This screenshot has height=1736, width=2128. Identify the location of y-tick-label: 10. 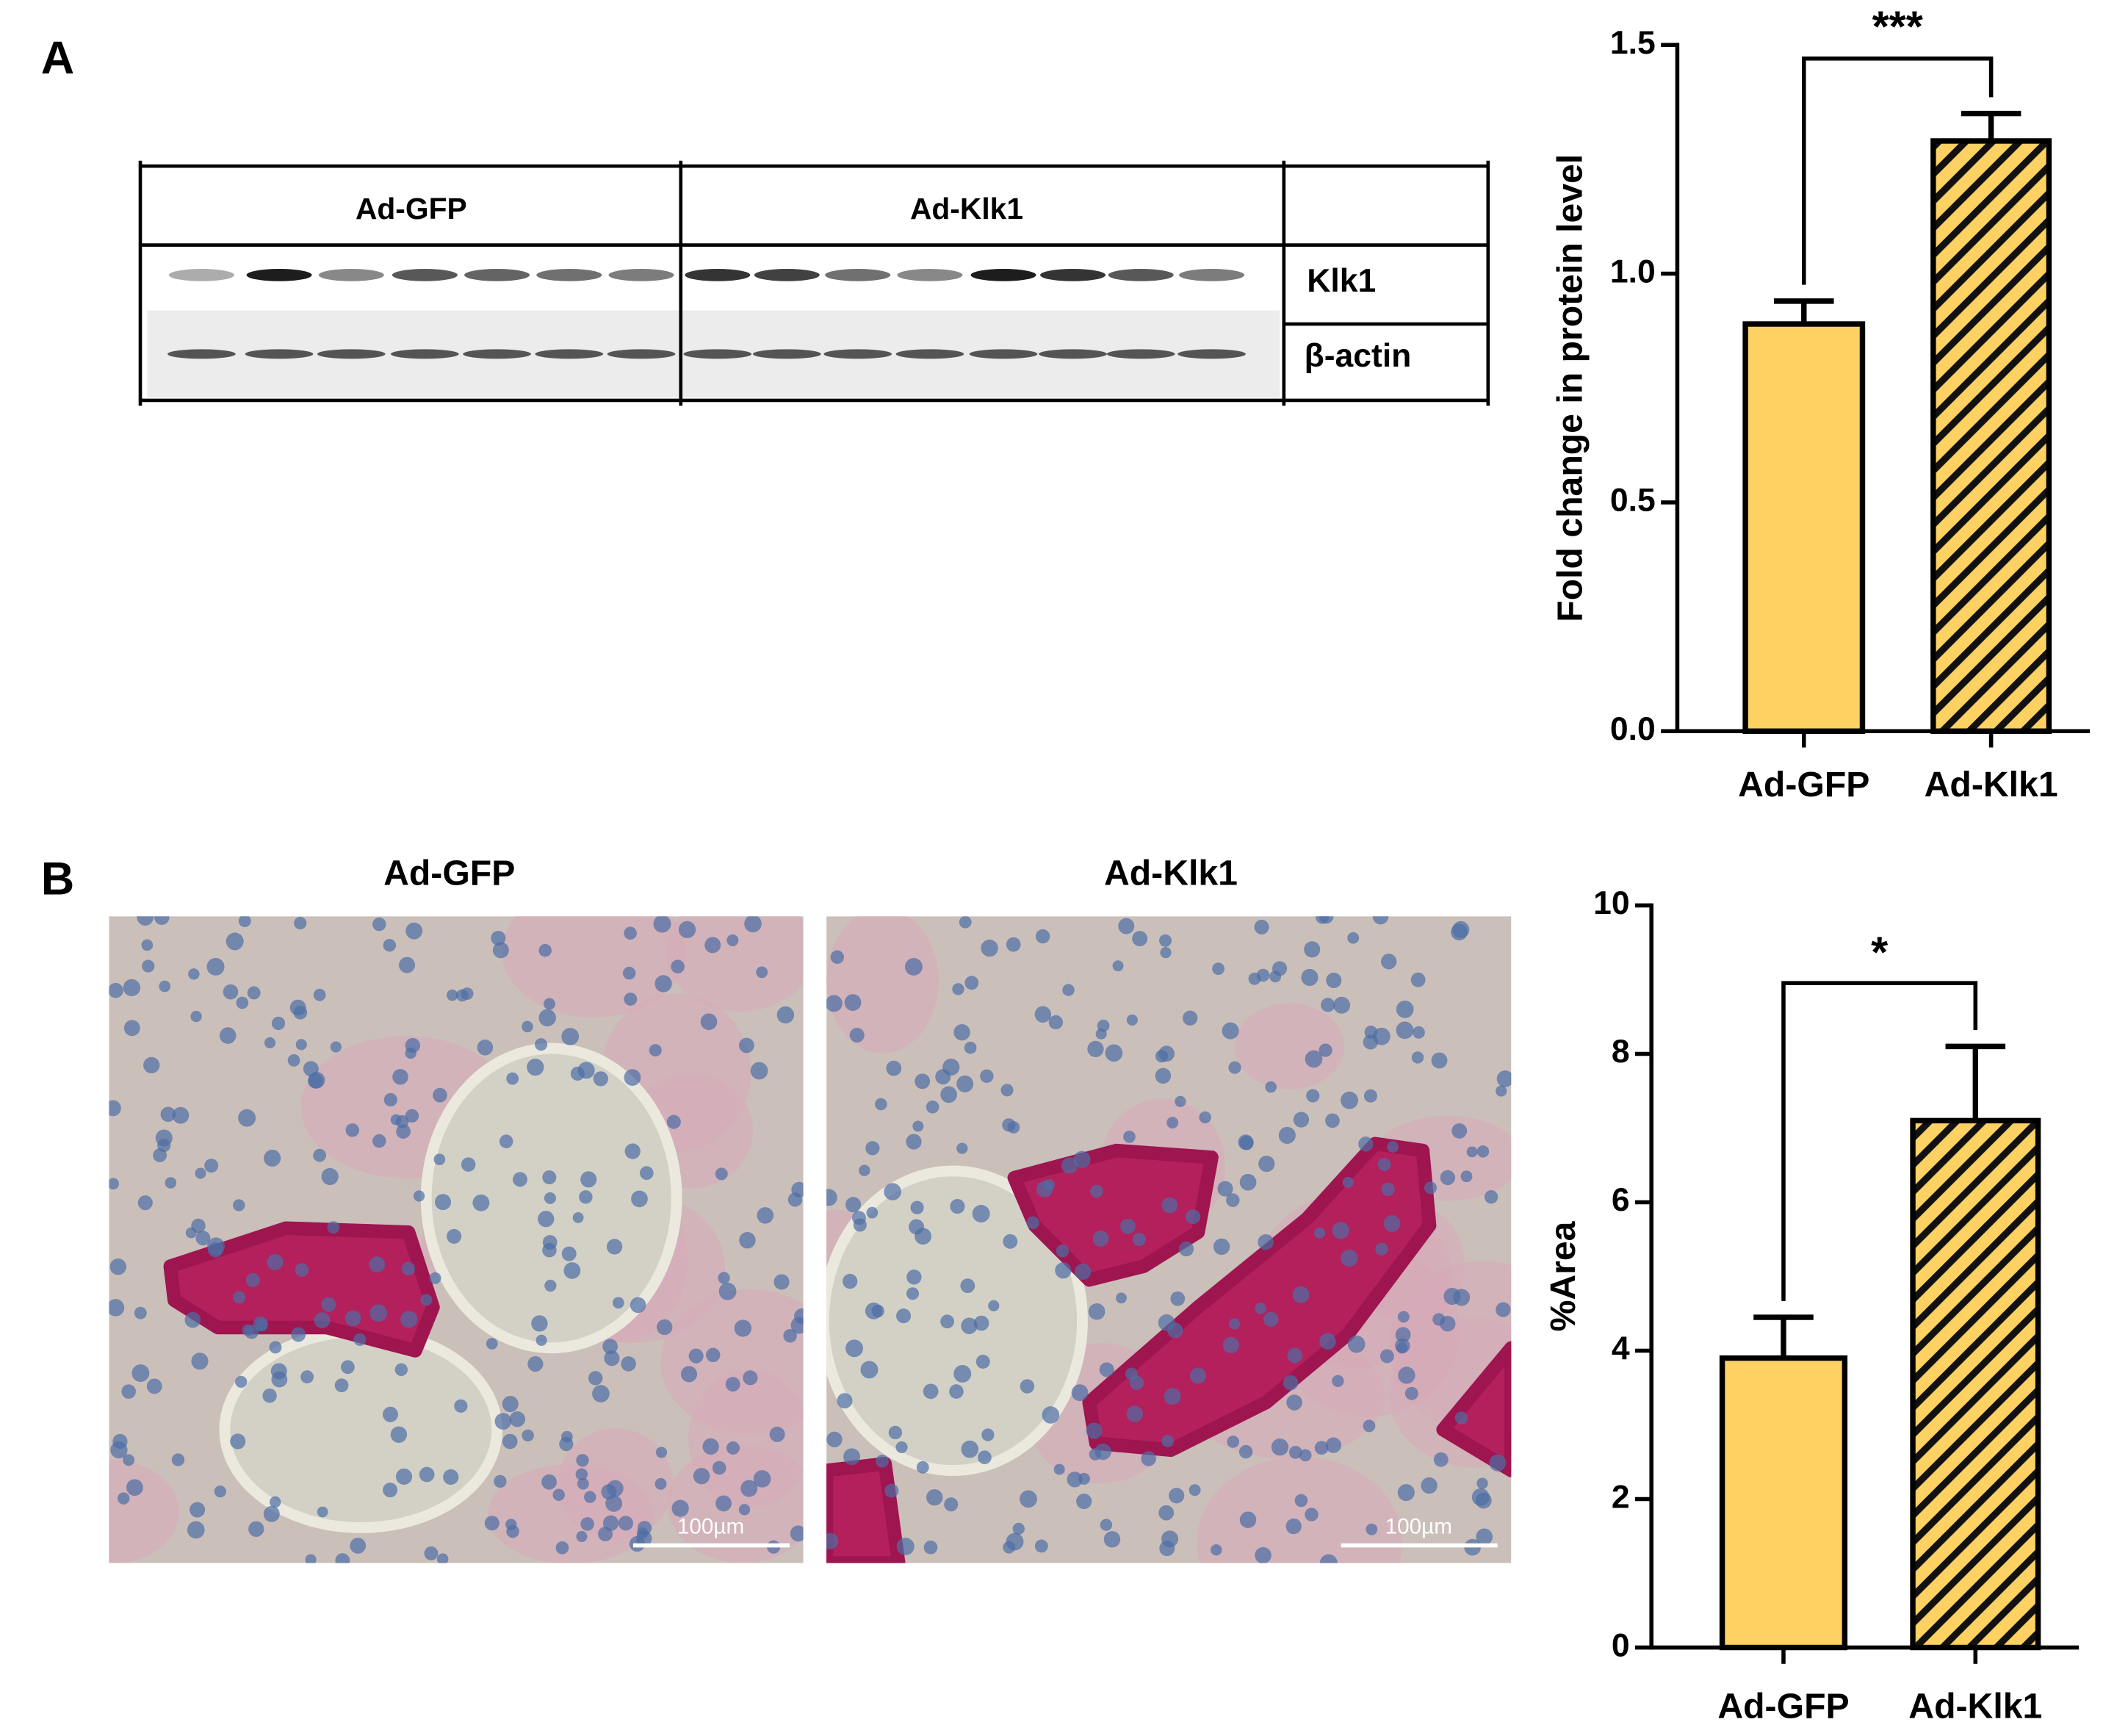
(1611, 903).